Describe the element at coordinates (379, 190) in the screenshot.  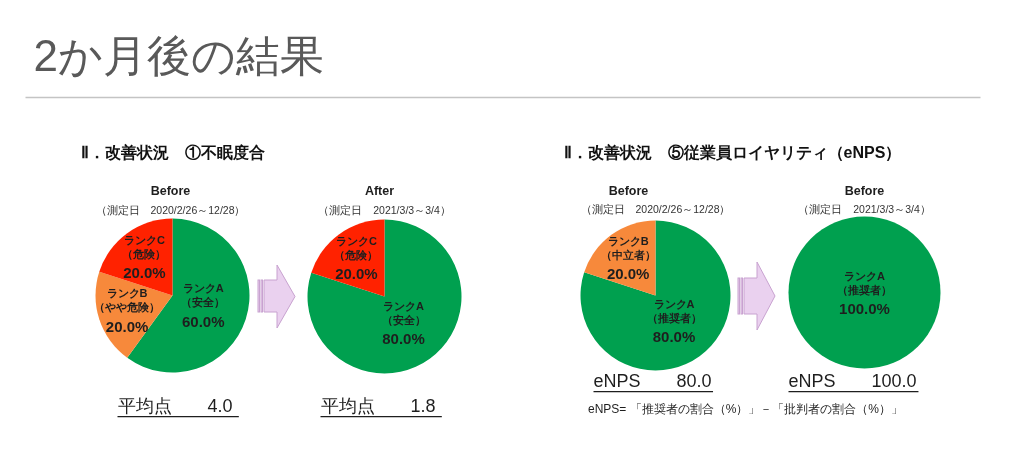
I see `chart-title: After` at that location.